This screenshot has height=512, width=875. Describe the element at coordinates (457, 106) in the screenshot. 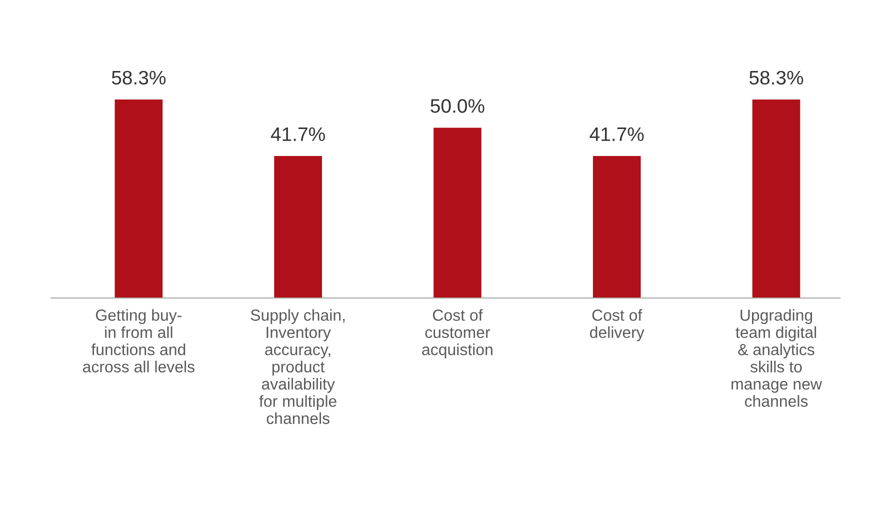

I see `data-label: 50.0%` at that location.